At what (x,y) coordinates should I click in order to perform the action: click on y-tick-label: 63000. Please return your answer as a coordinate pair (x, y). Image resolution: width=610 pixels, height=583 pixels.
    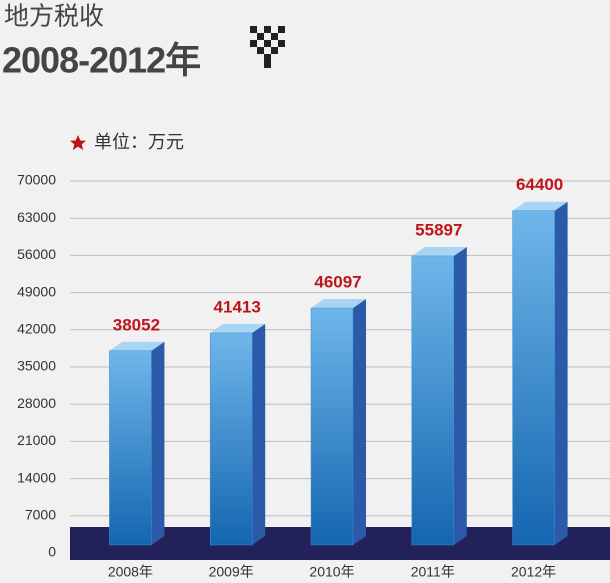
    Looking at the image, I should click on (36, 217).